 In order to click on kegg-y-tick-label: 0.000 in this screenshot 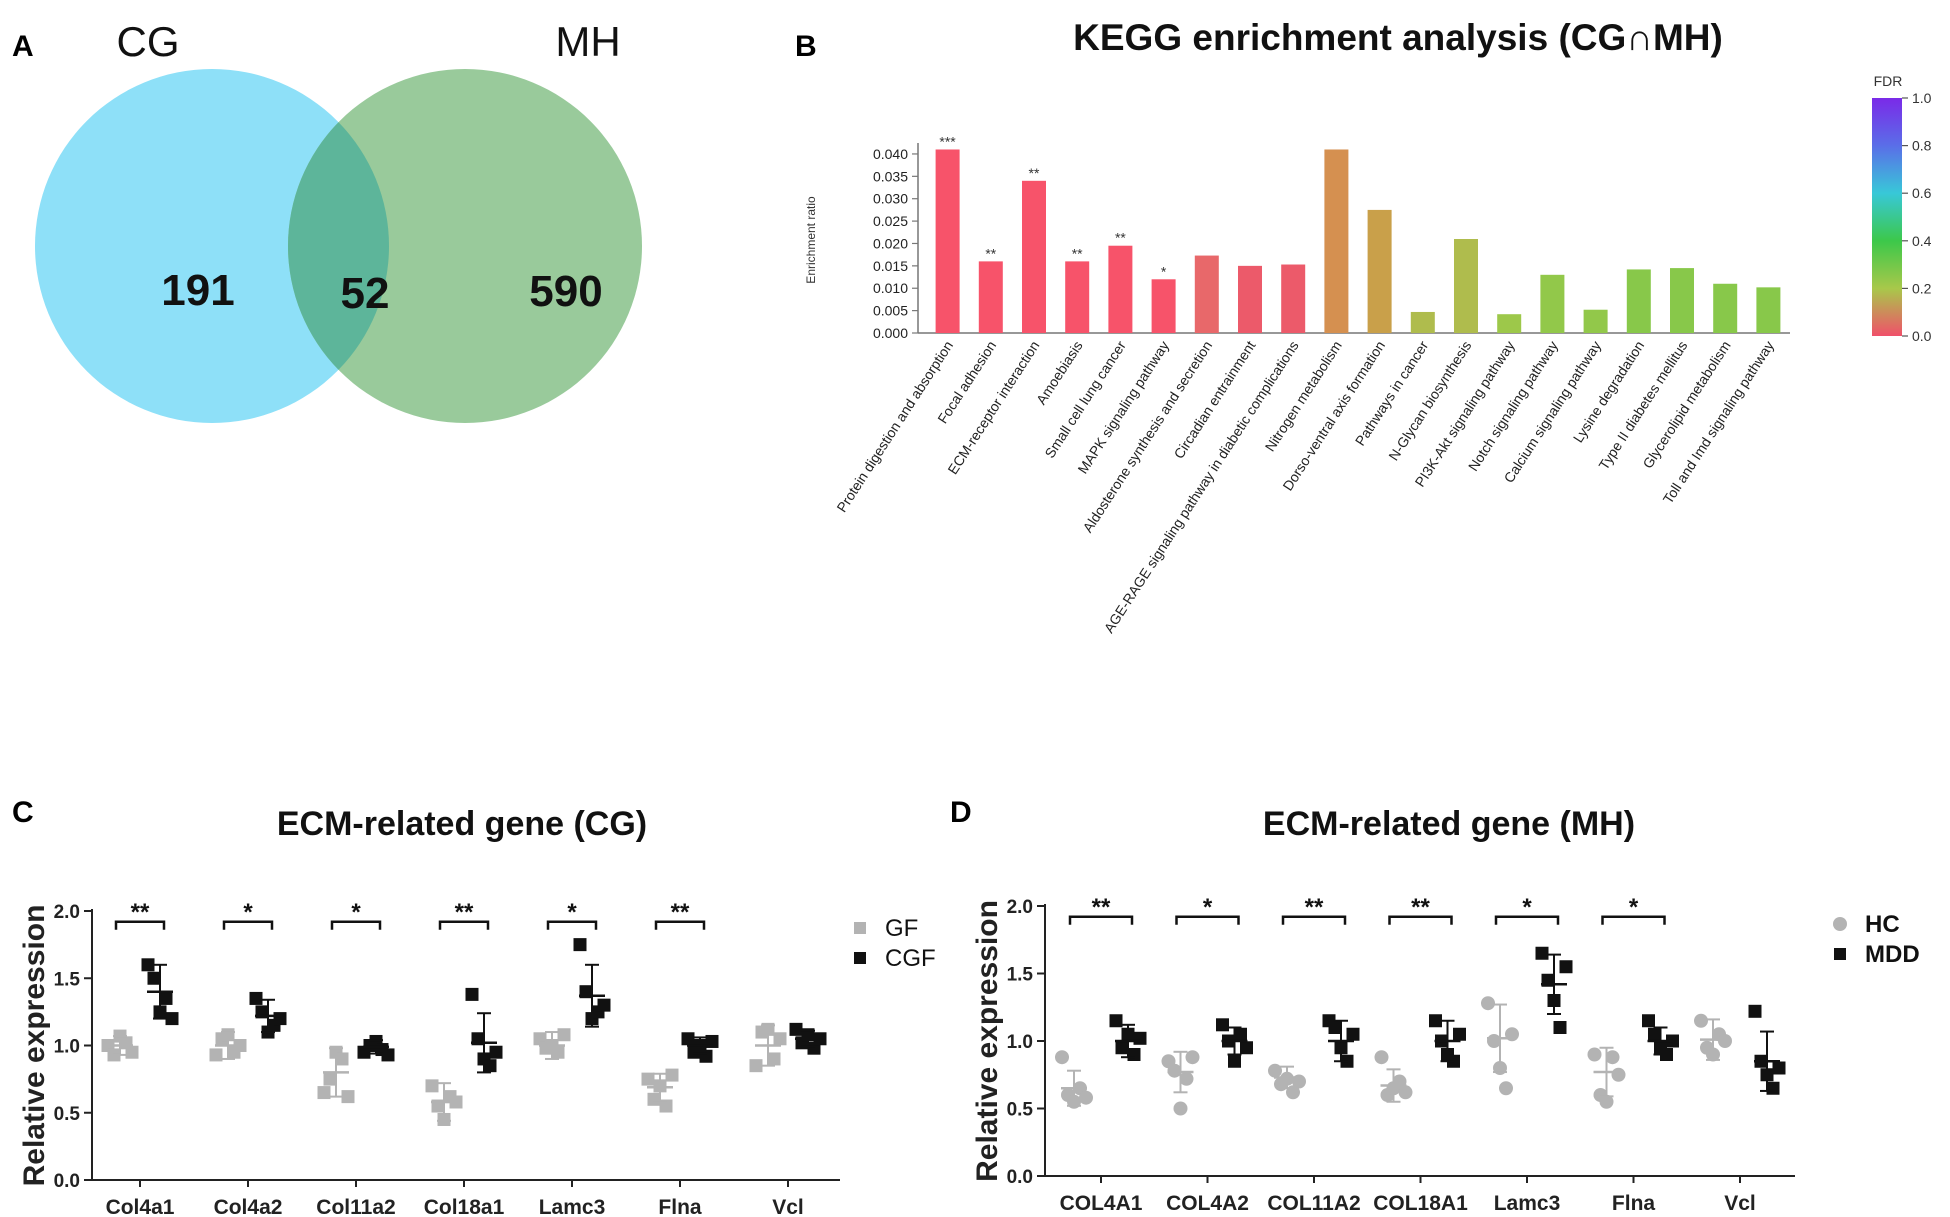, I will do `click(890, 333)`.